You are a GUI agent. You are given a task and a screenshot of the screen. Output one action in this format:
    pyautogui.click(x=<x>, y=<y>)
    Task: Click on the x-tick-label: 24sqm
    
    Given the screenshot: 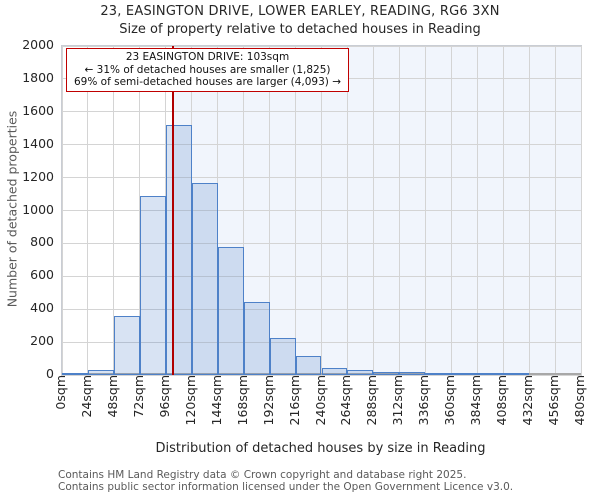 What is the action you would take?
    pyautogui.click(x=86, y=396)
    